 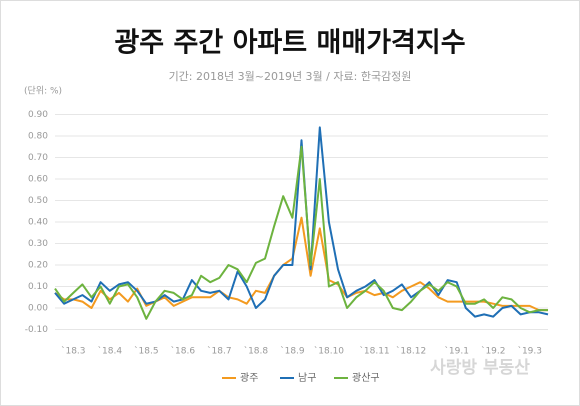 I want to click on x-tick-label: `18.8, so click(x=256, y=351).